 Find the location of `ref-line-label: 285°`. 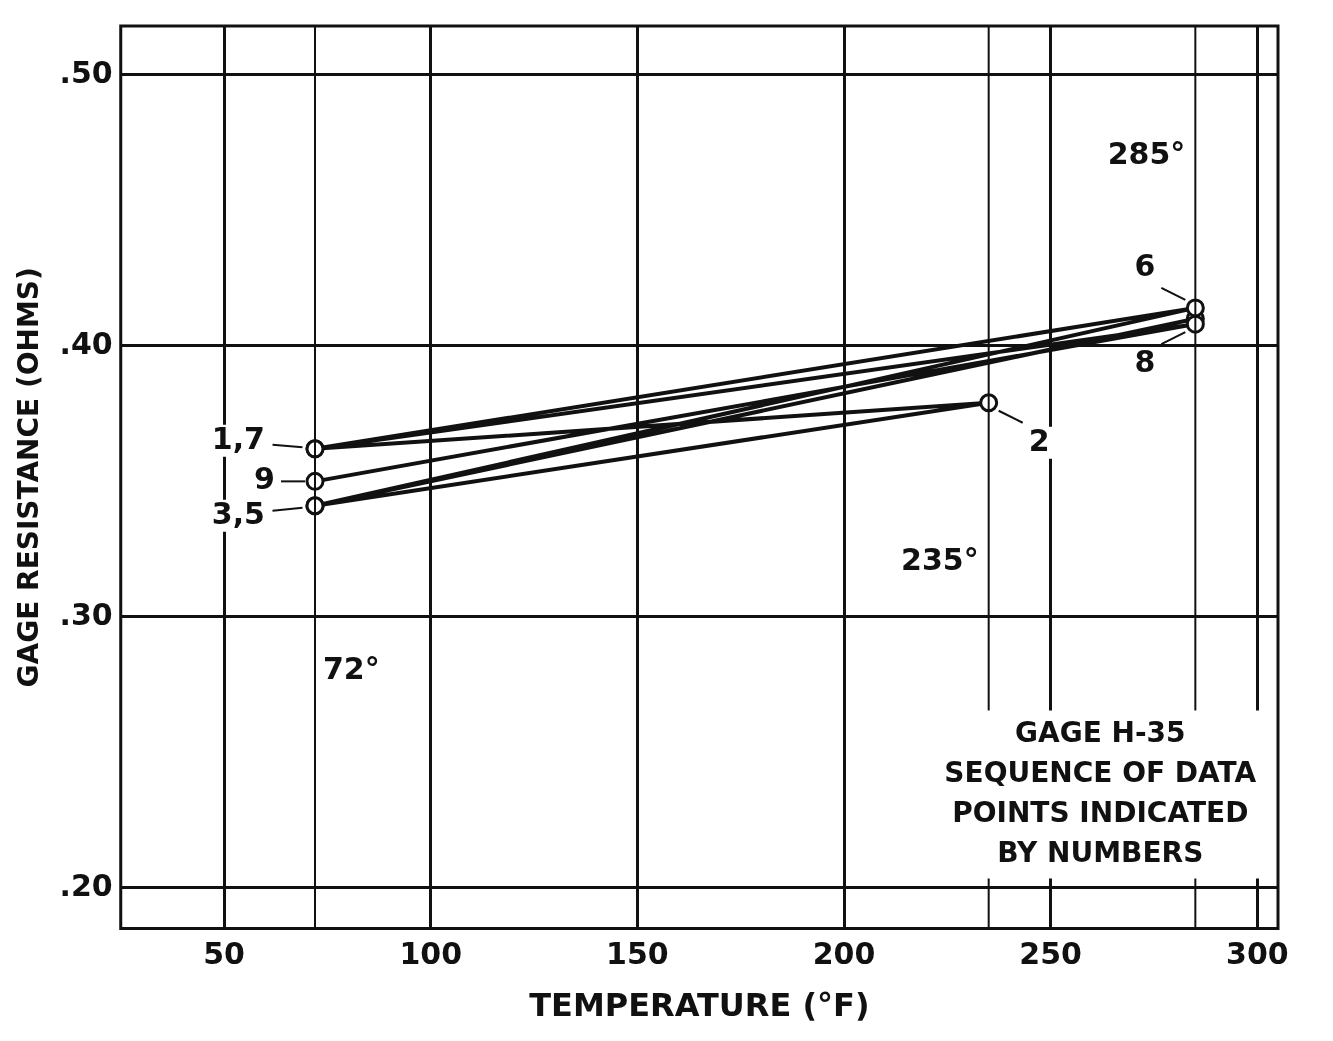

ref-line-label: 285° is located at coordinates (1146, 153).